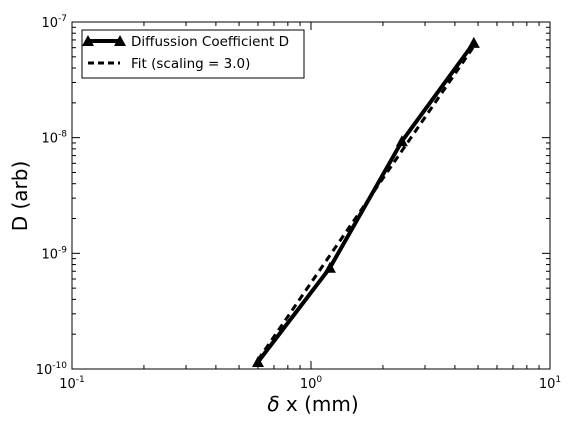 The width and height of the screenshot is (576, 432). Describe the element at coordinates (52, 369) in the screenshot. I see `y-tick-label: 10⁻¹⁰` at that location.